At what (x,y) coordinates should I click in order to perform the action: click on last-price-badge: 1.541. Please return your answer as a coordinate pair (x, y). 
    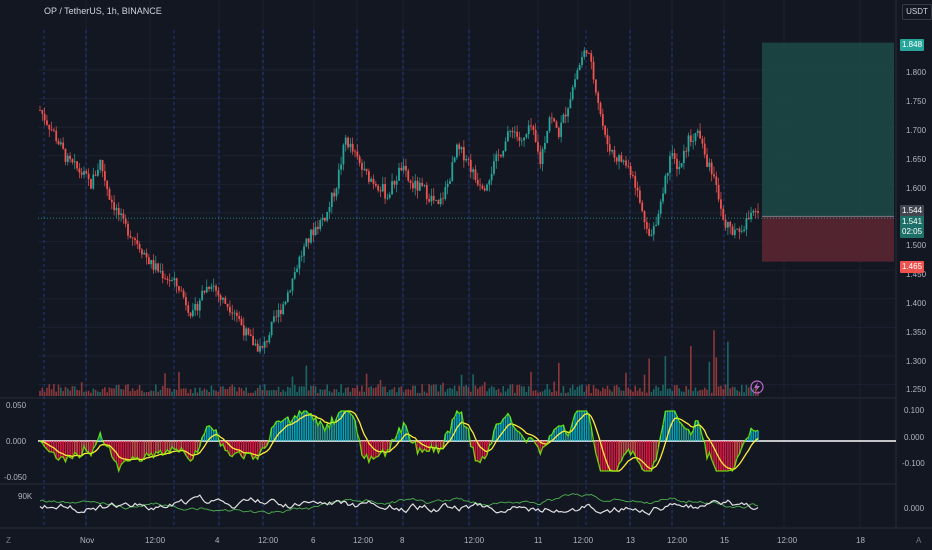
    Looking at the image, I should click on (912, 222).